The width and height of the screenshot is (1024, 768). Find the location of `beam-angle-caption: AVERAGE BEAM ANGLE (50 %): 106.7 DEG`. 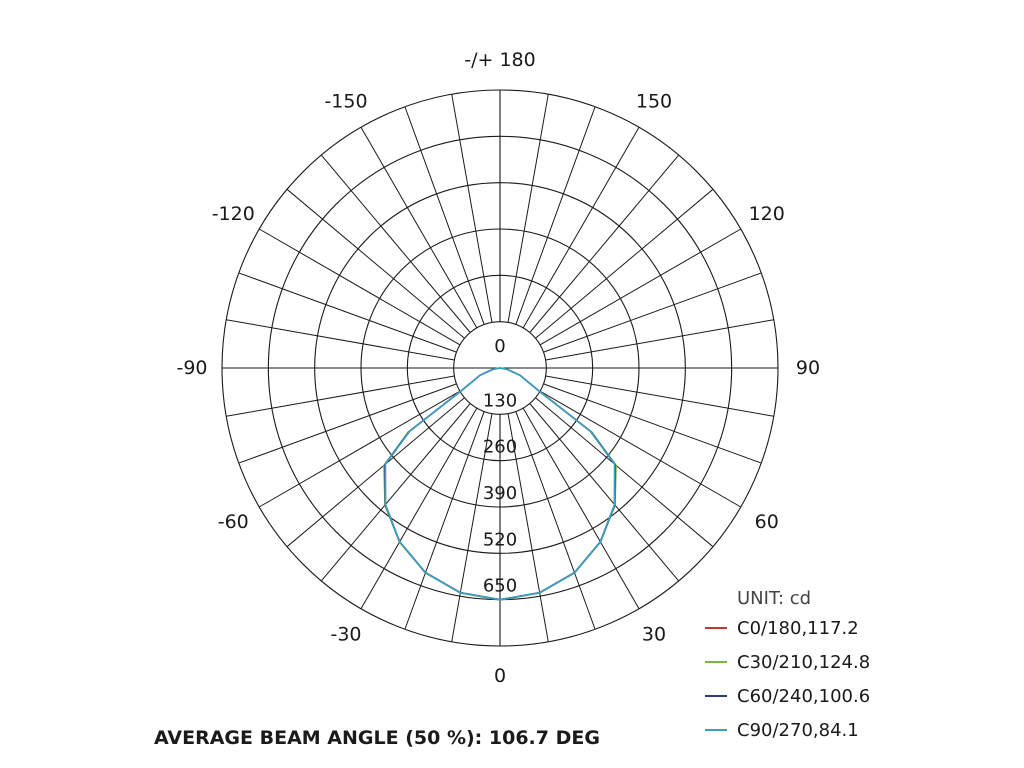

beam-angle-caption: AVERAGE BEAM ANGLE (50 %): 106.7 DEG is located at coordinates (377, 738).